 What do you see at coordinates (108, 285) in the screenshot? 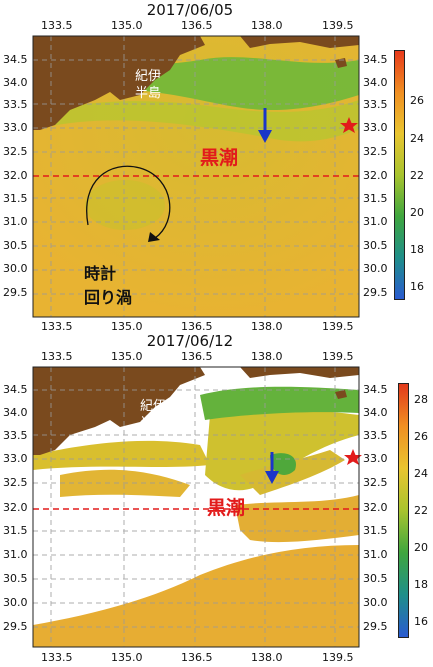
I see `clockwise-eddy-label: 時計 回り渦` at bounding box center [108, 285].